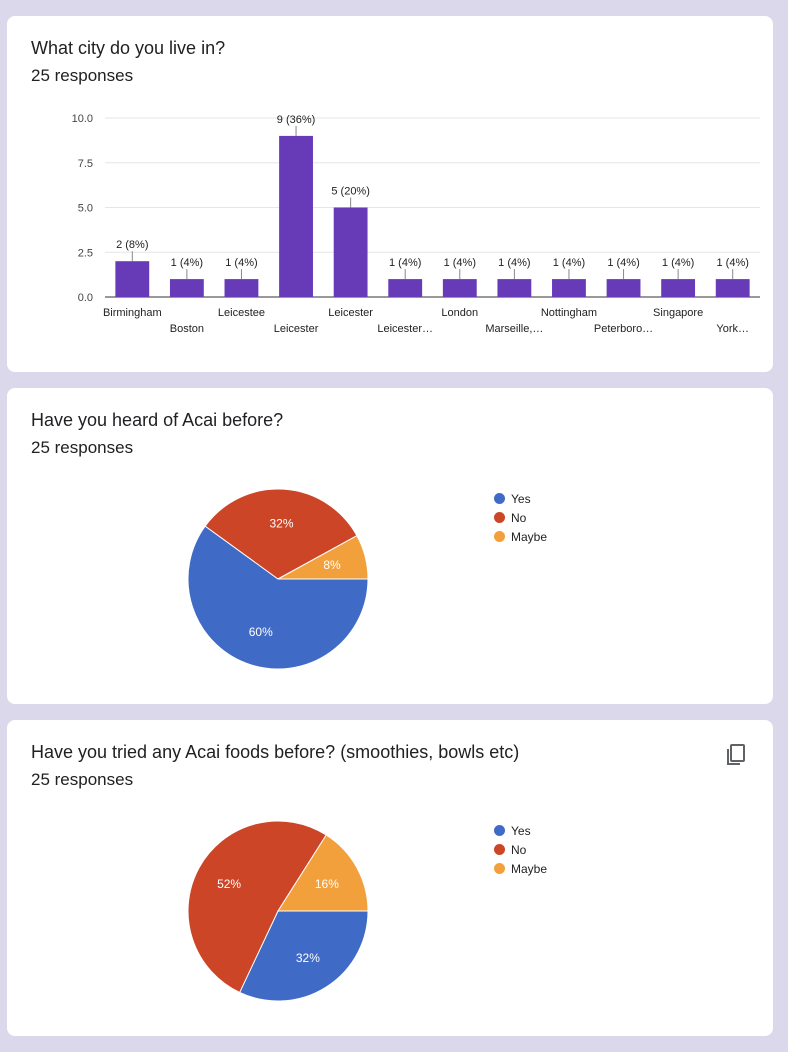  I want to click on question-title: What city do you live in?, so click(128, 48).